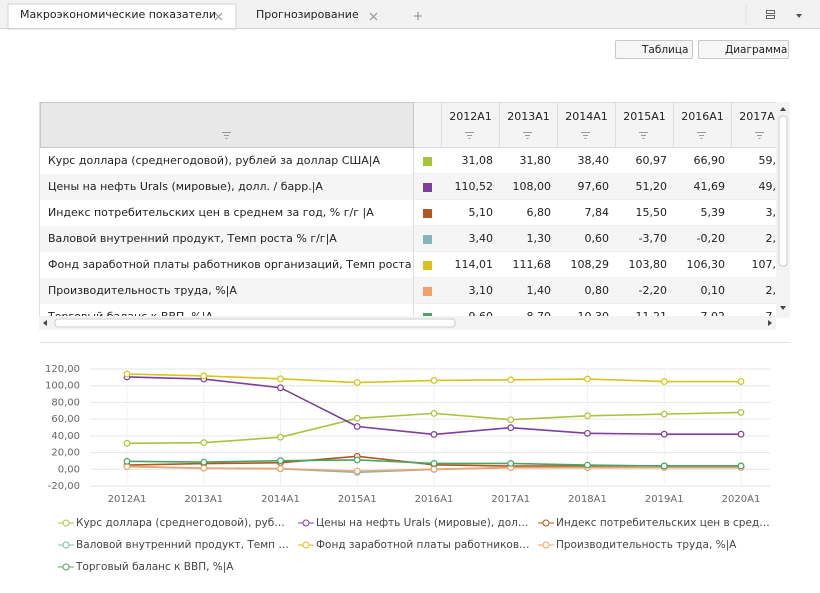  I want to click on cell-value: -0,20, so click(710, 238).